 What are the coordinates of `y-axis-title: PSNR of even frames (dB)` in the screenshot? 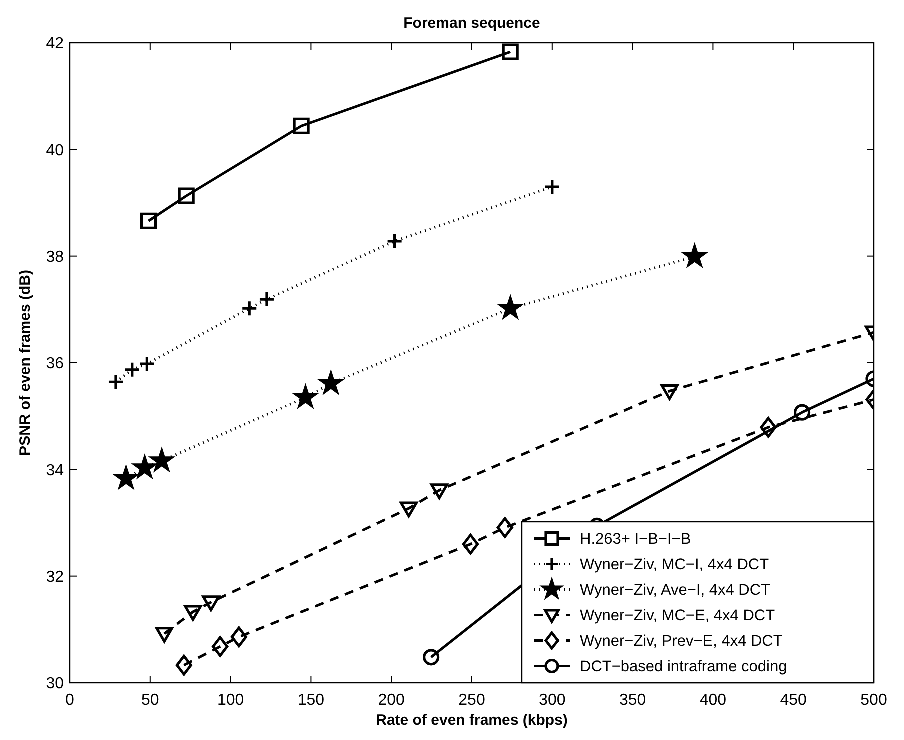 It's located at (25, 363).